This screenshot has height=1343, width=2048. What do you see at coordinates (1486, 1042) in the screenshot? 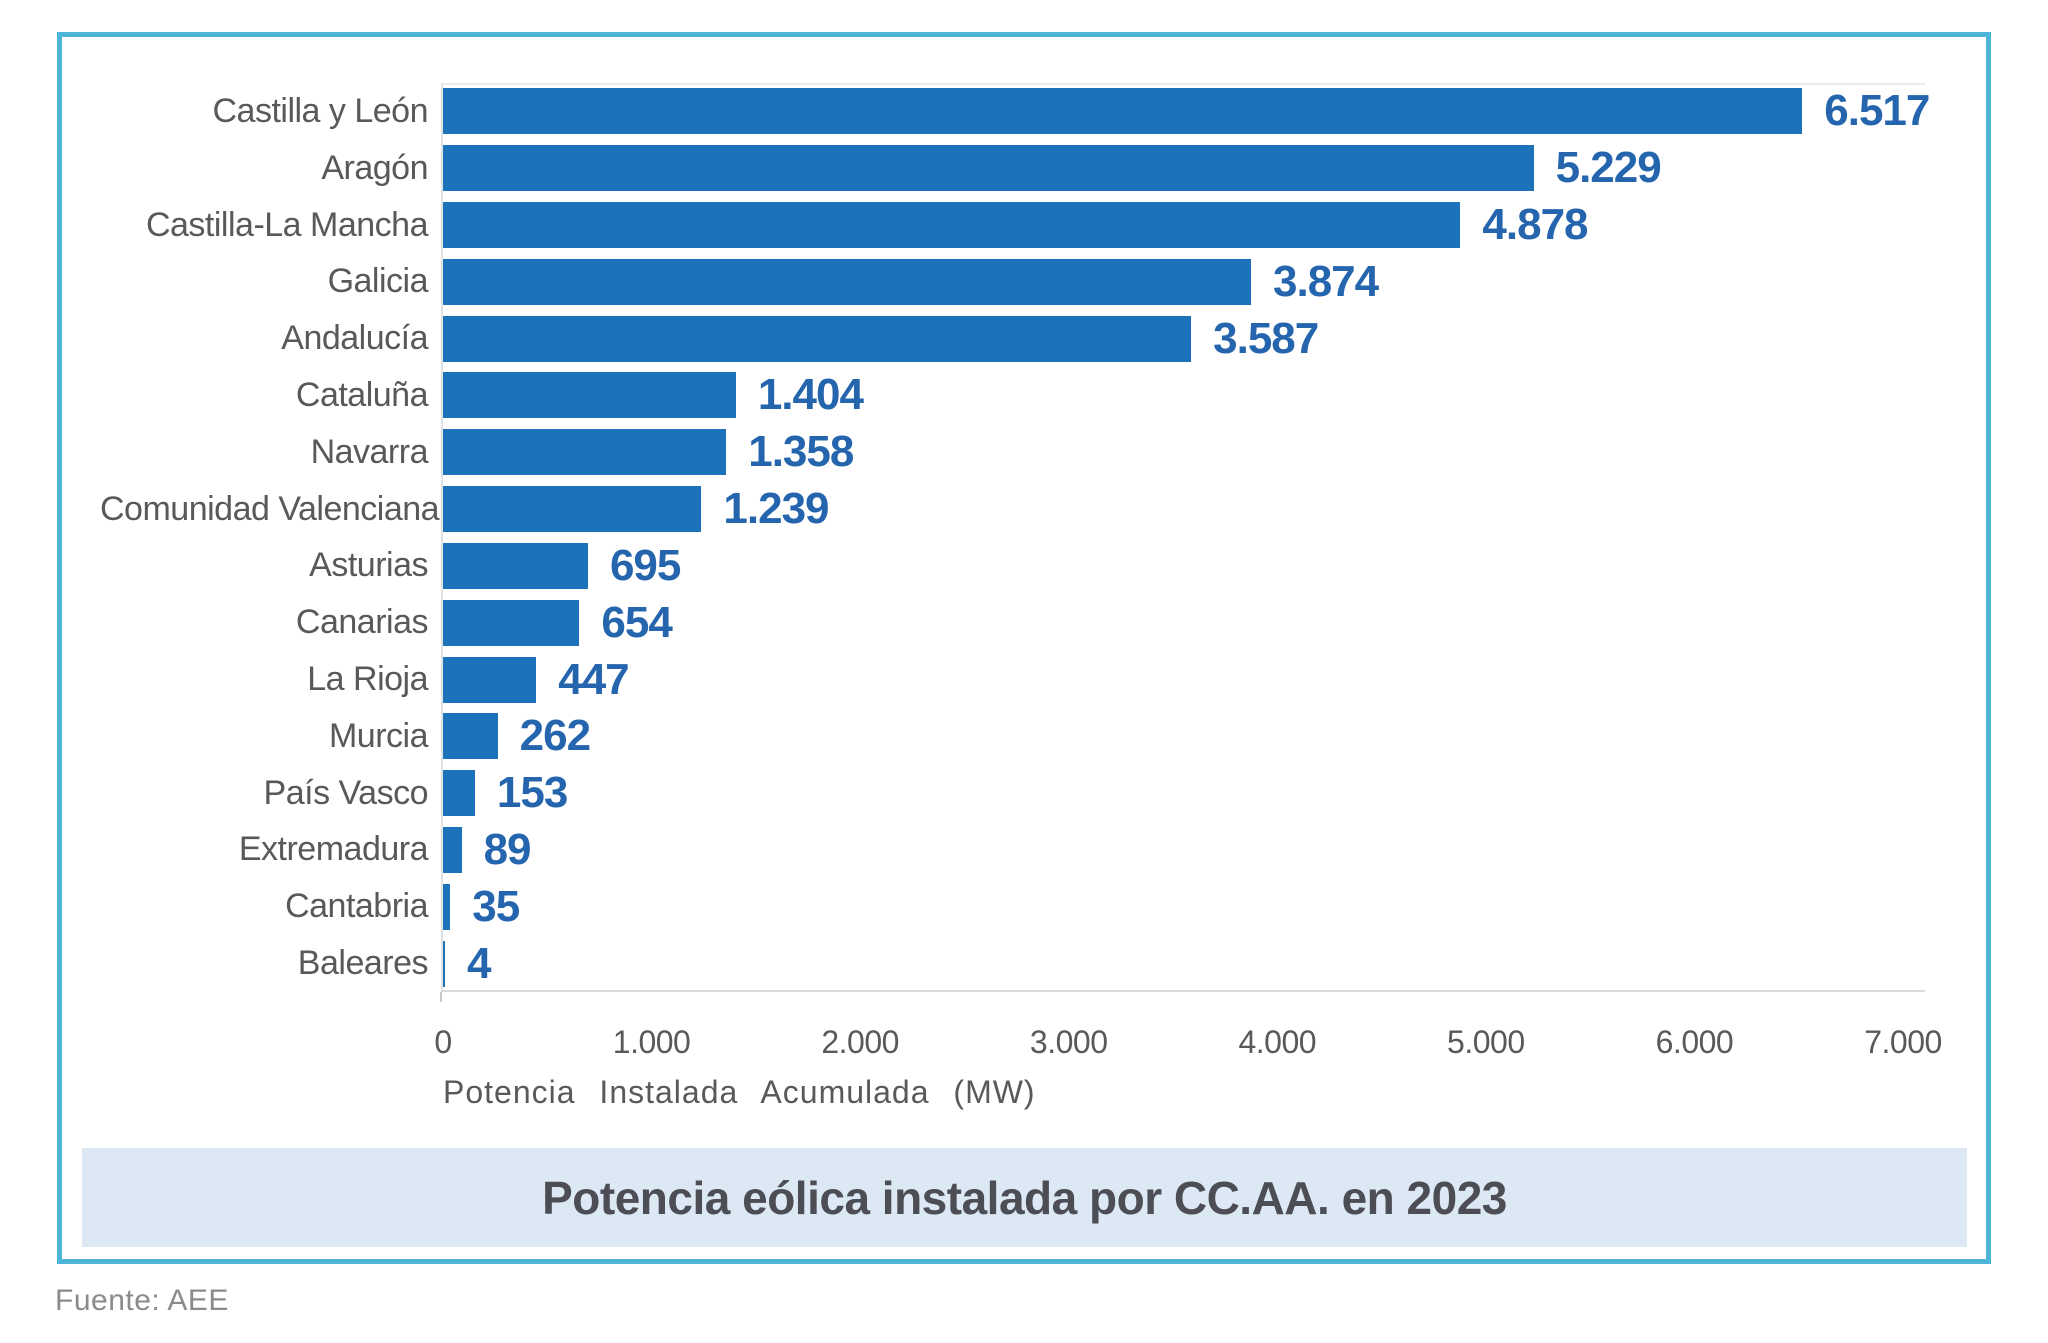
I see `x-axis-tick-label: 5.000` at bounding box center [1486, 1042].